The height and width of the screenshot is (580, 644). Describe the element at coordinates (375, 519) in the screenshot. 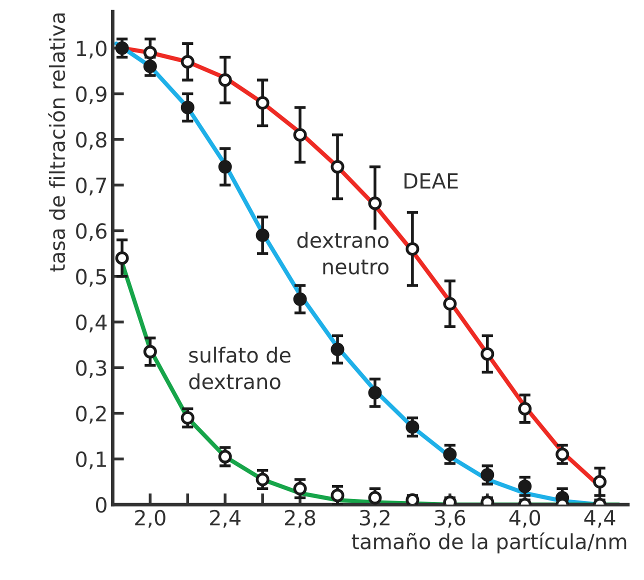

I see `x-tick-label: 3,2` at that location.